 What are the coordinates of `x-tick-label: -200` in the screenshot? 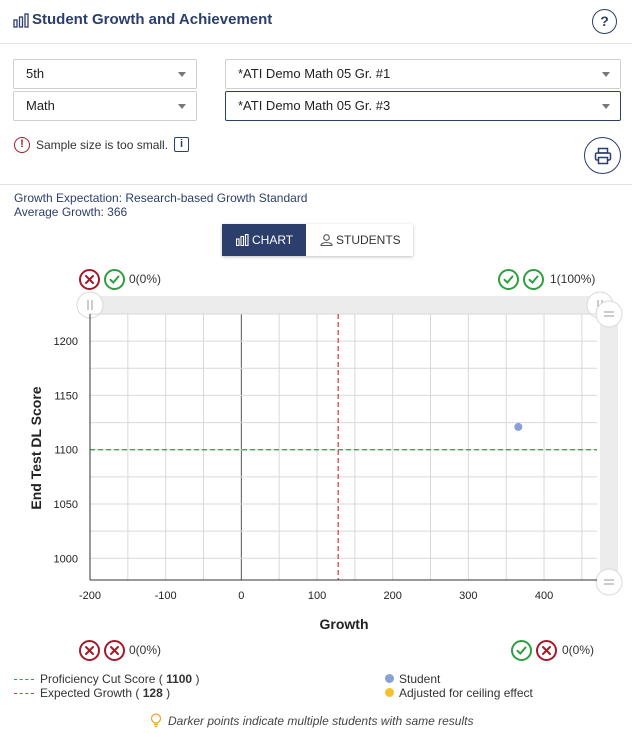 It's located at (90, 596).